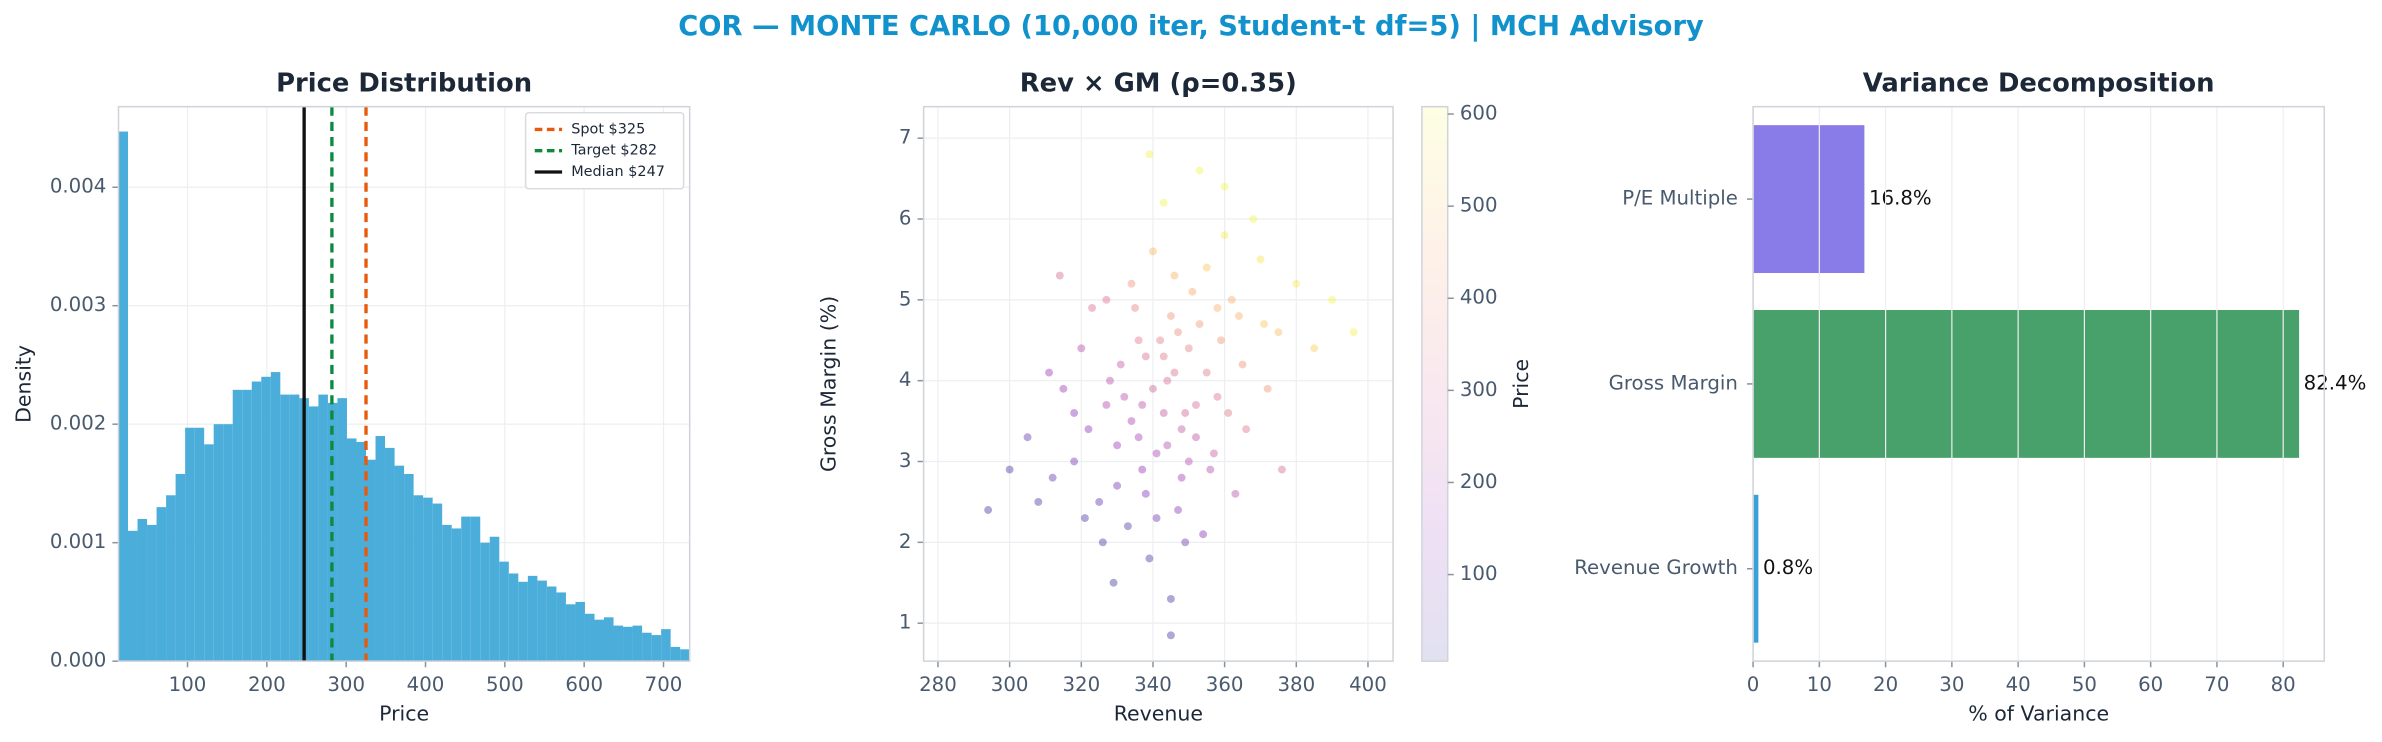  Describe the element at coordinates (2283, 684) in the screenshot. I see `x-tick-label: 80` at that location.